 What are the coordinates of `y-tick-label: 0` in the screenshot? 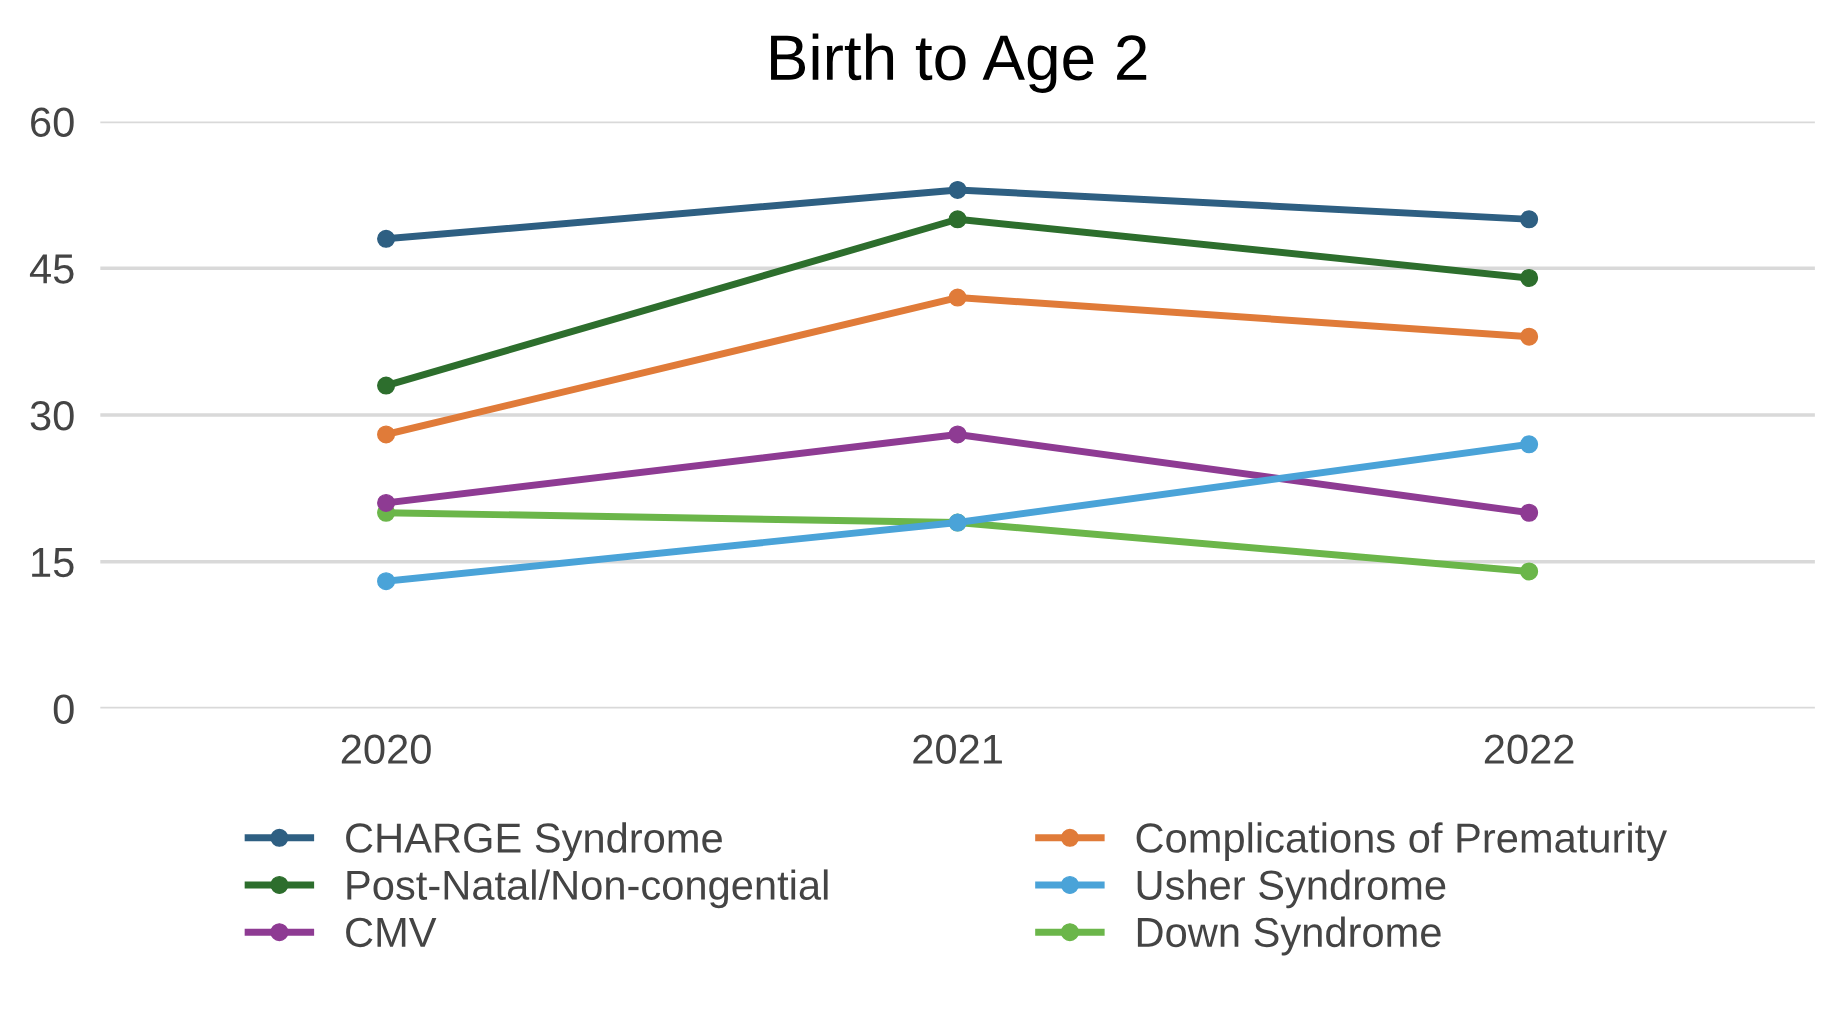 It's located at (63, 709).